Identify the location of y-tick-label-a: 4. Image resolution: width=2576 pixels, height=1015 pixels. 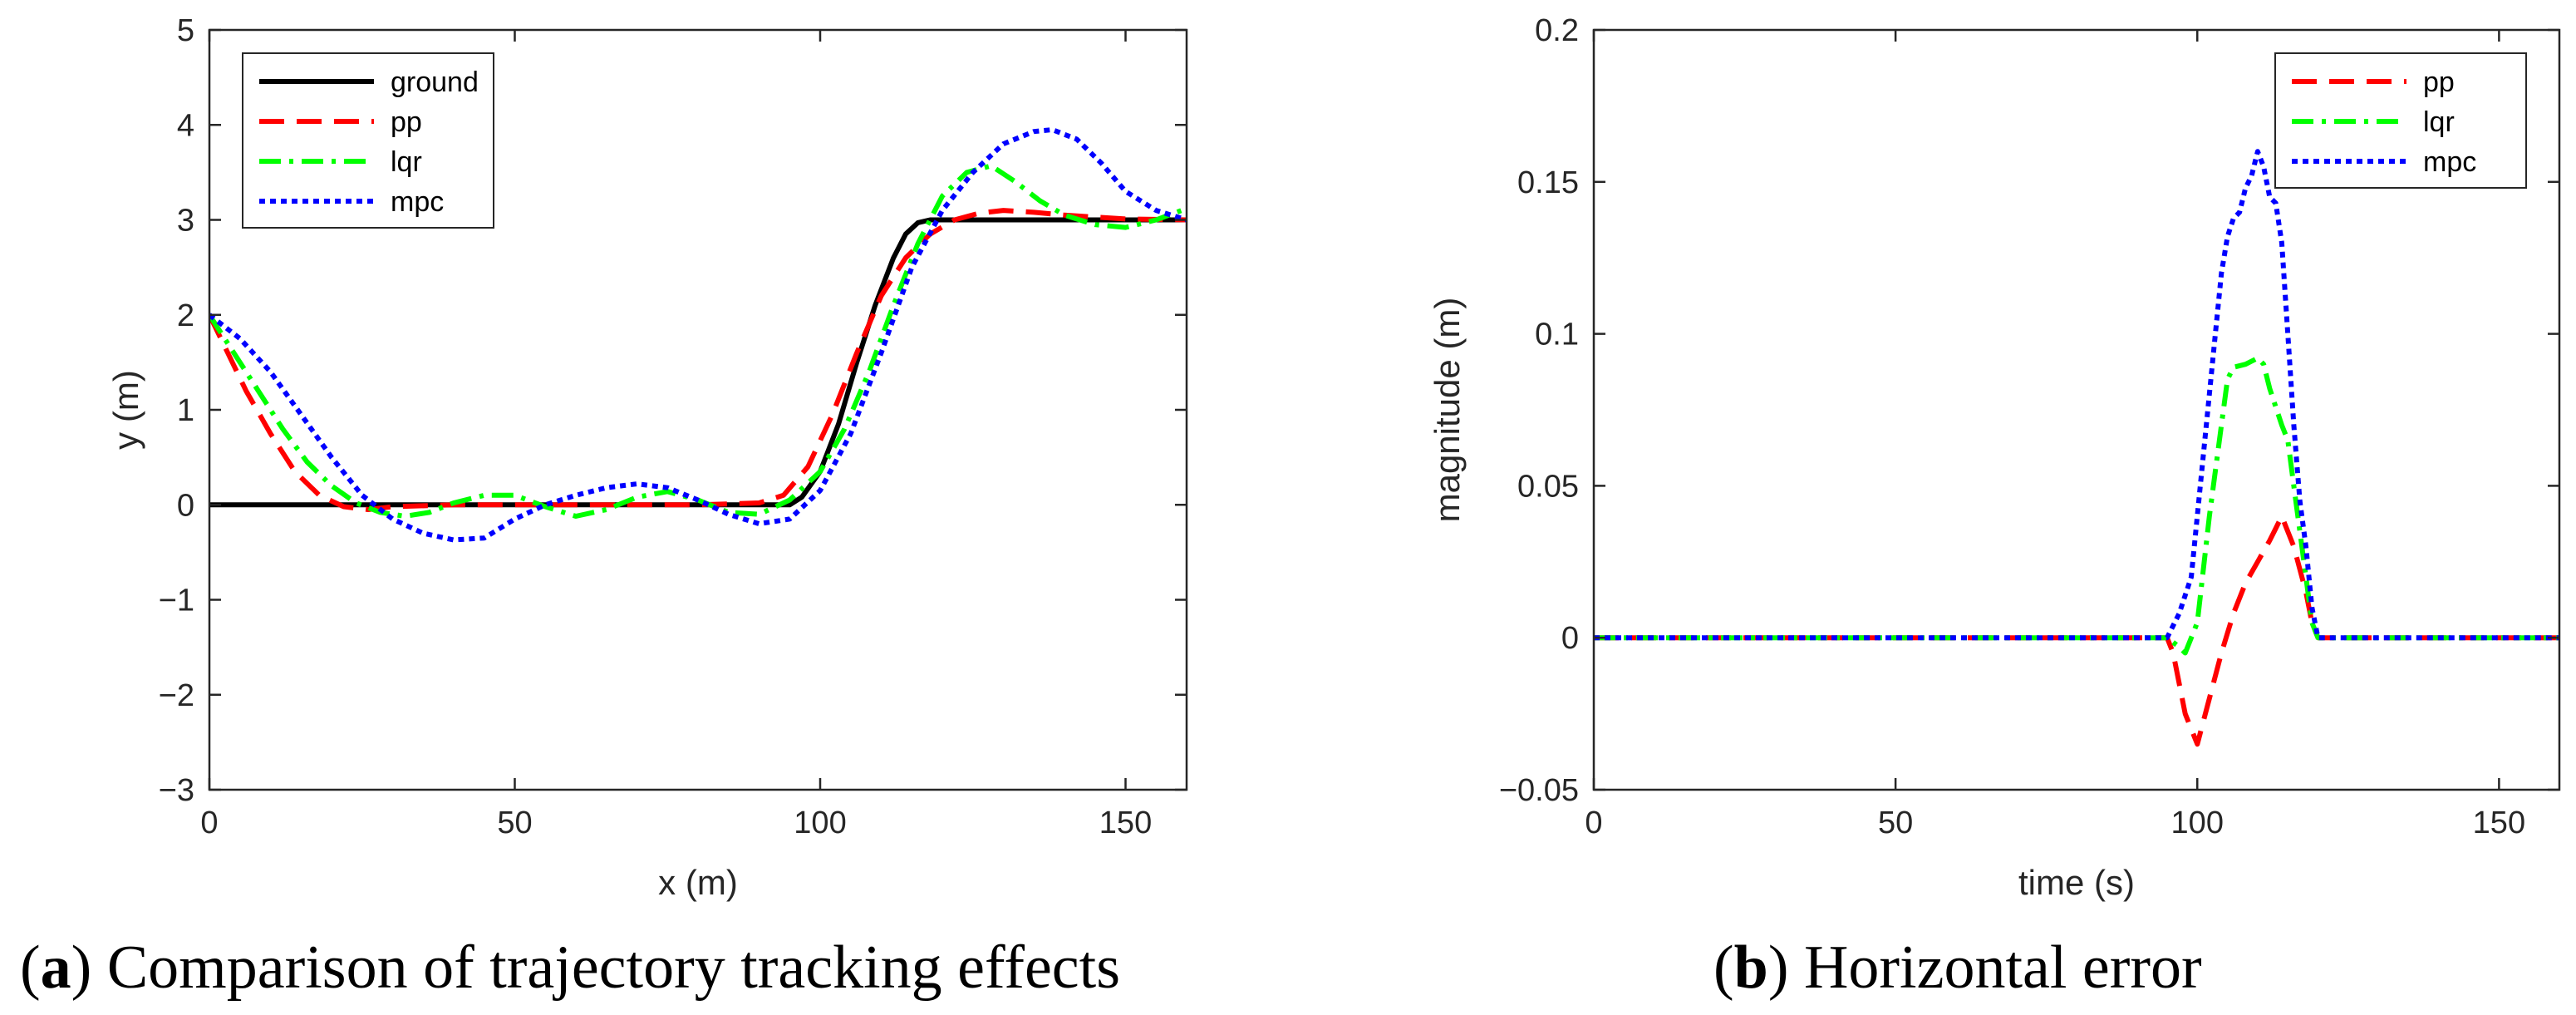
(185, 126).